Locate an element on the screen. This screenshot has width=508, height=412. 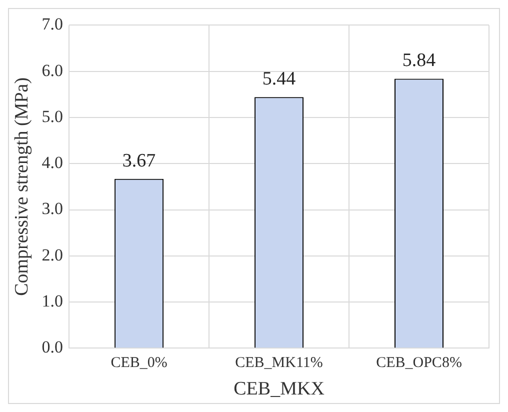
y-tick-label: 6.0 is located at coordinates (53, 70).